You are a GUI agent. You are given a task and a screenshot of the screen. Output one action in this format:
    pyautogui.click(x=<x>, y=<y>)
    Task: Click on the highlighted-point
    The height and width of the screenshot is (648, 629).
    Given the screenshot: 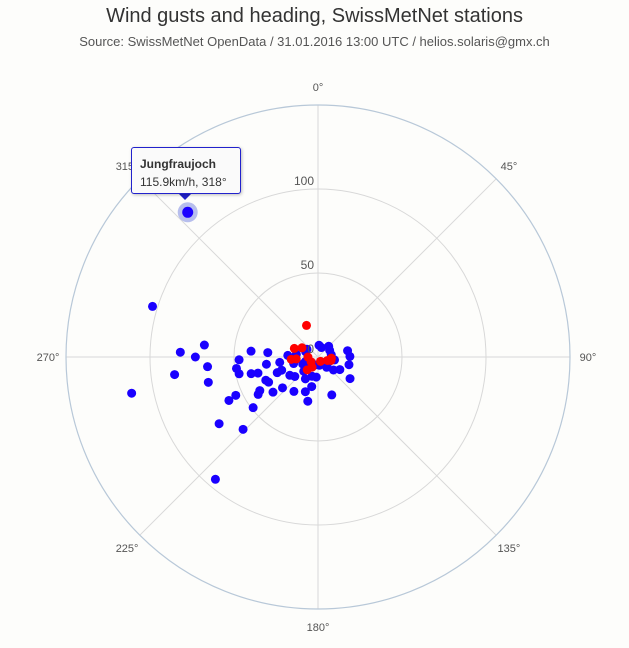 What is the action you would take?
    pyautogui.click(x=188, y=212)
    